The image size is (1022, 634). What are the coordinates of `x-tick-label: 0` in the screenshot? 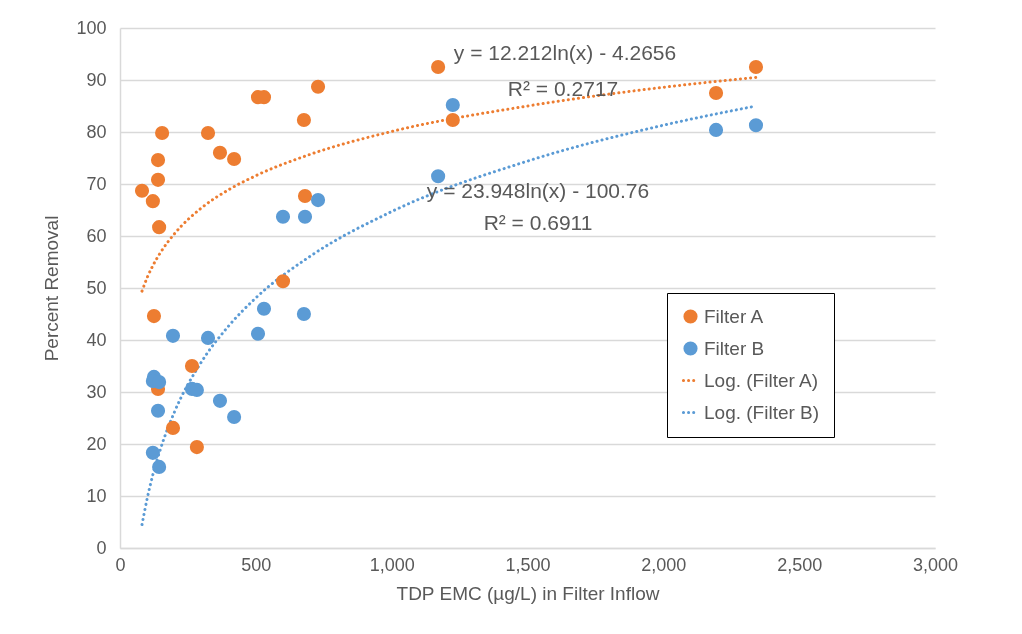 It's located at (120, 564).